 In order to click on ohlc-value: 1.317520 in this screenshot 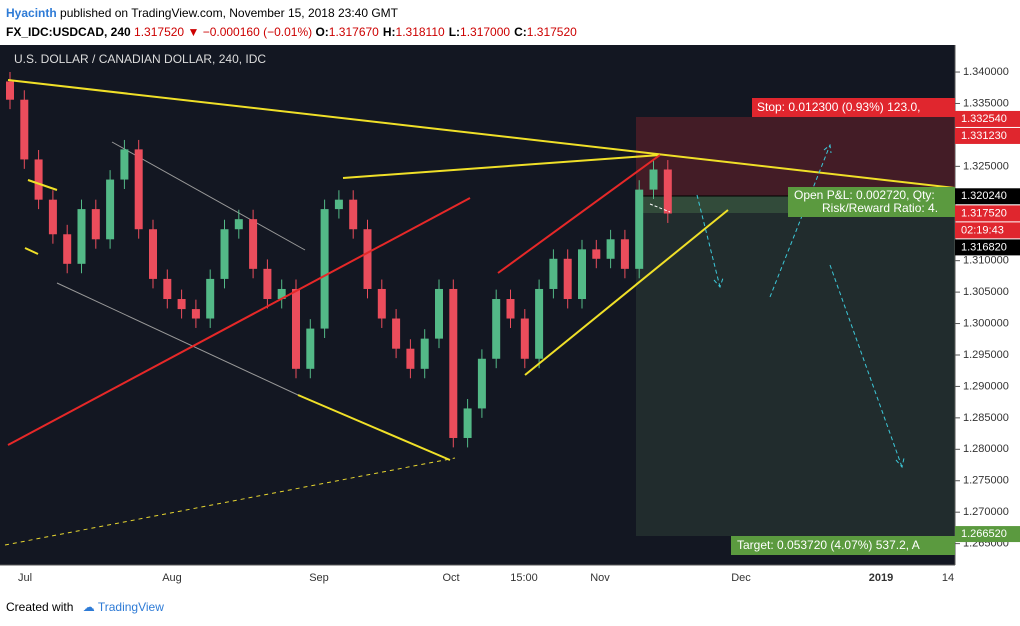, I will do `click(551, 32)`.